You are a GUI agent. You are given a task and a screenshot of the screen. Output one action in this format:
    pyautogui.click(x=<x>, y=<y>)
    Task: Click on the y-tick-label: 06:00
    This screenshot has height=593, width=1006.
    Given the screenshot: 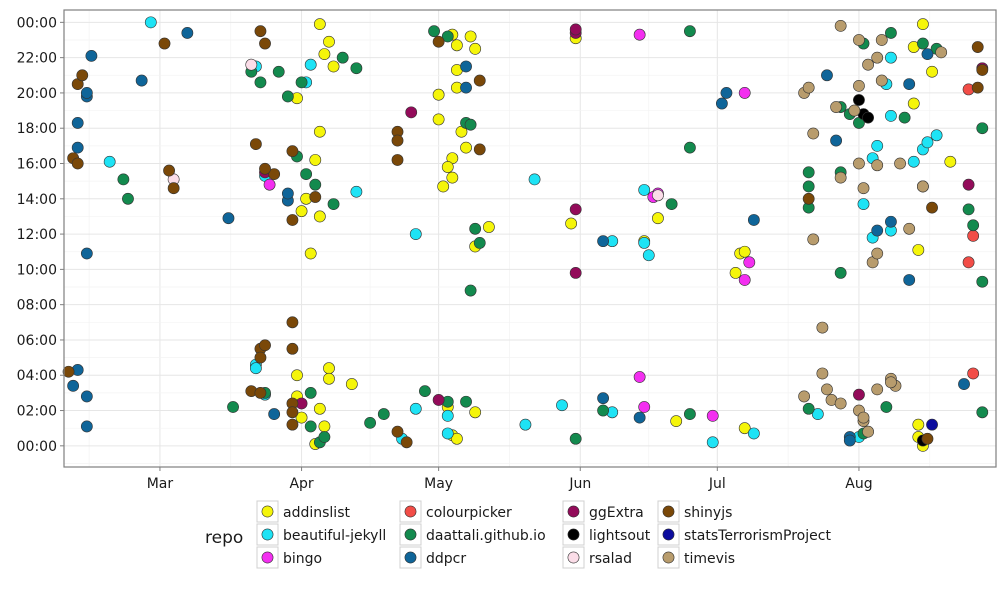 What is the action you would take?
    pyautogui.click(x=37, y=341)
    